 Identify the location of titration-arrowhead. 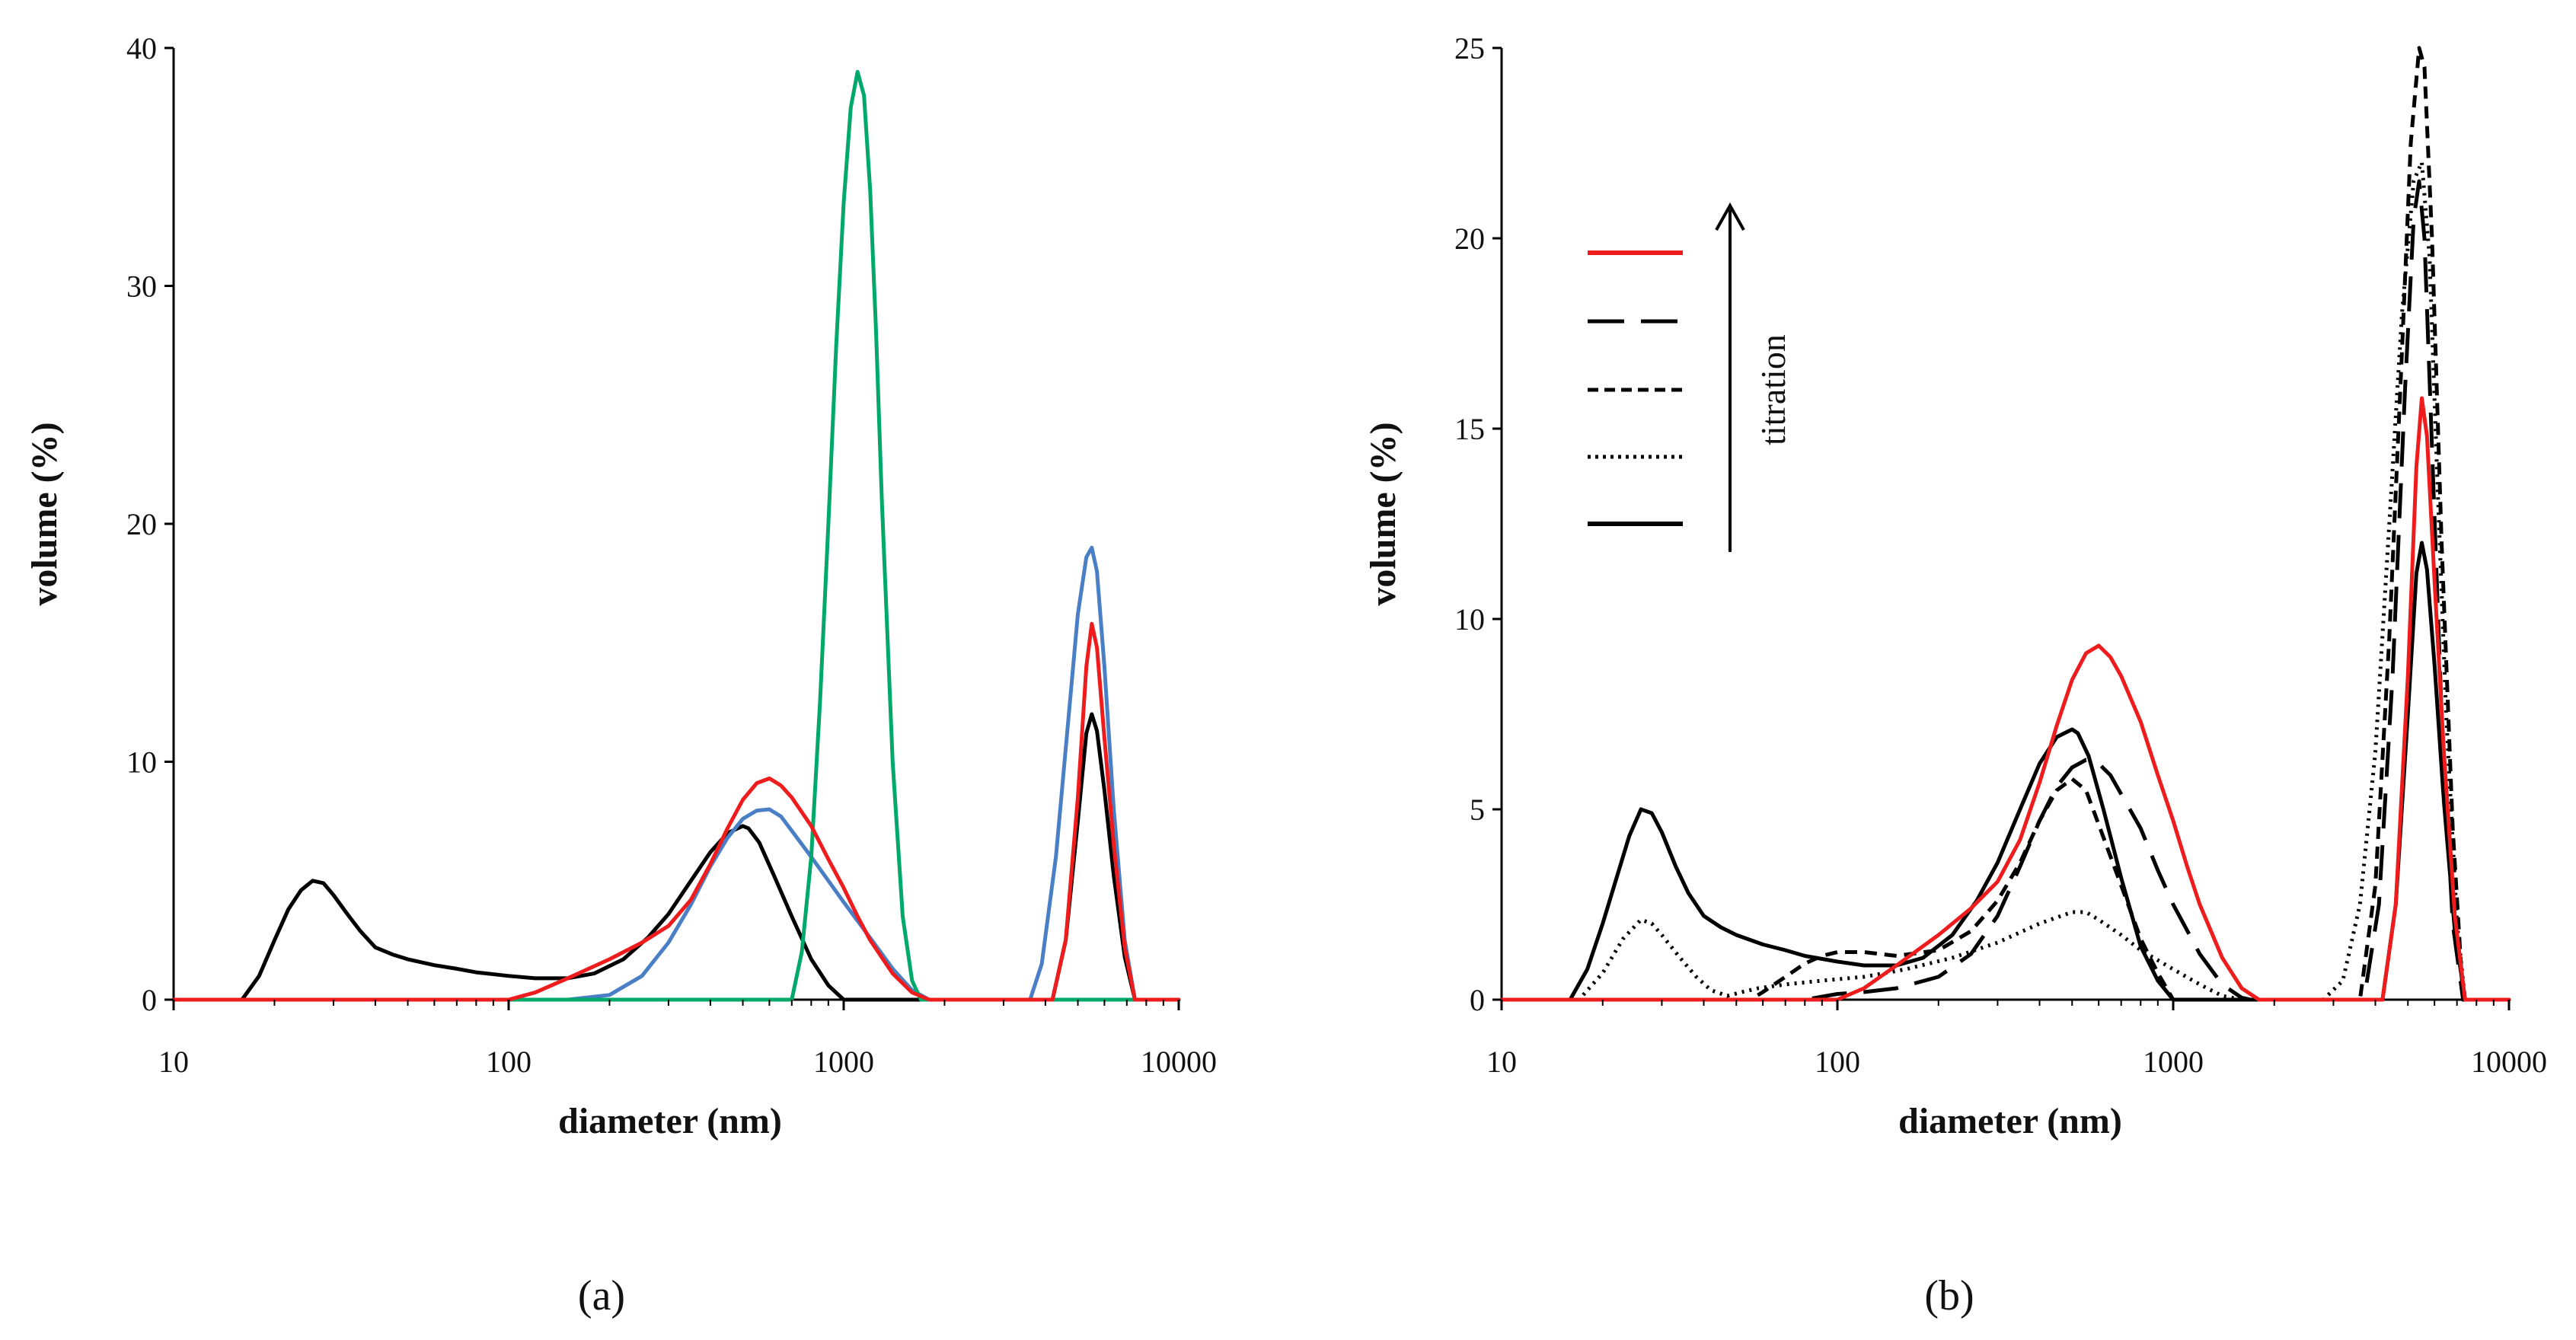
(1730, 216).